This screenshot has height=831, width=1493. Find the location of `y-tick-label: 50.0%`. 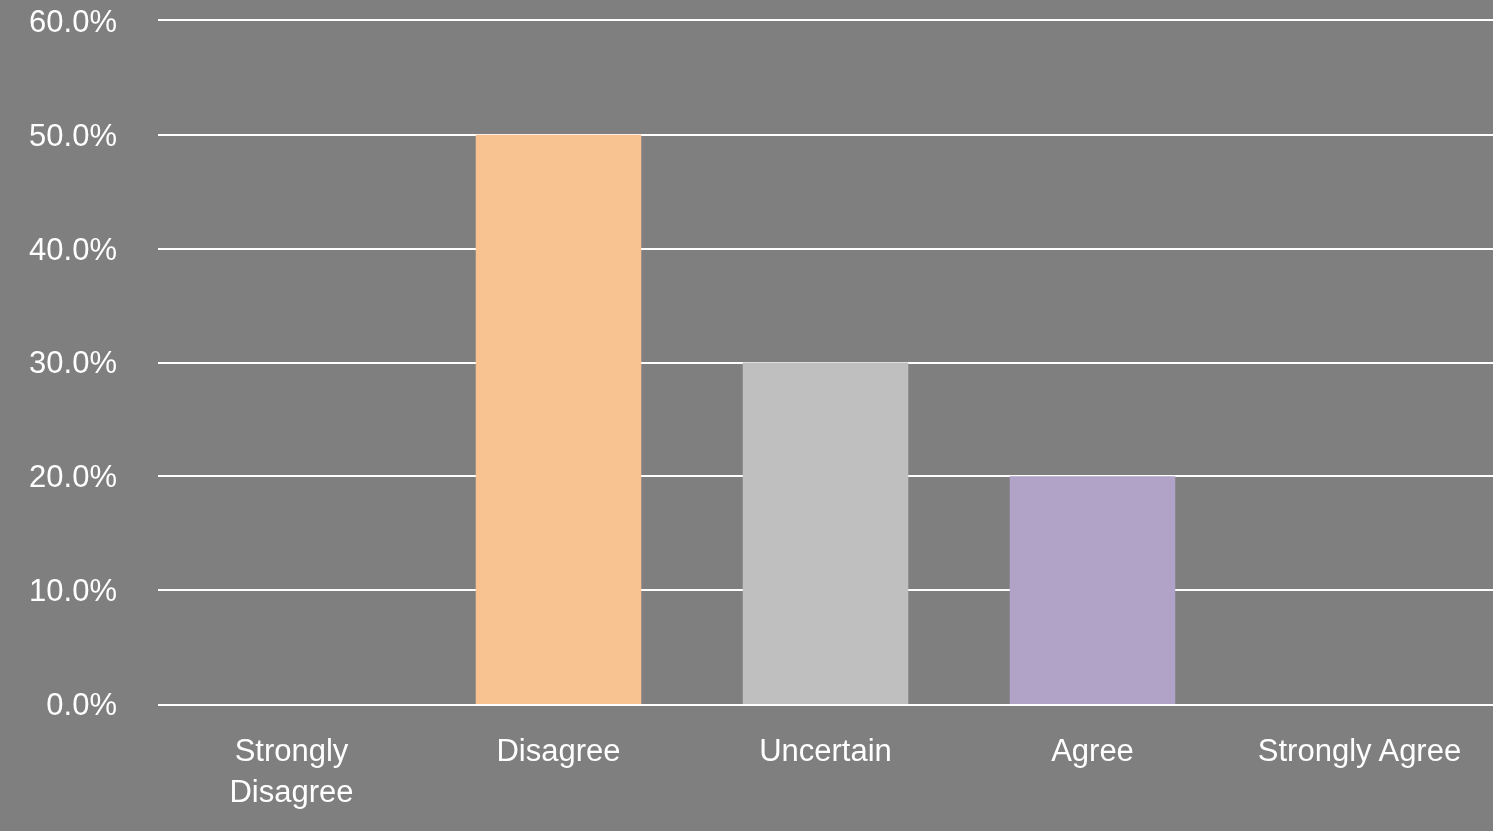

y-tick-label: 50.0% is located at coordinates (73, 135).